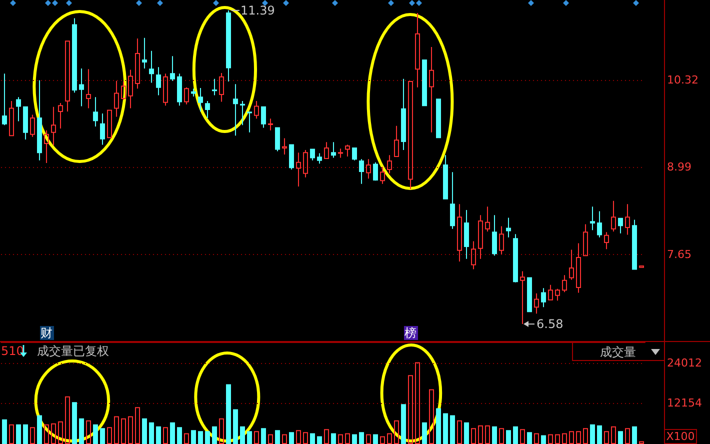 The image size is (710, 444). What do you see at coordinates (12, 351) in the screenshot?
I see `annotation: 510` at bounding box center [12, 351].